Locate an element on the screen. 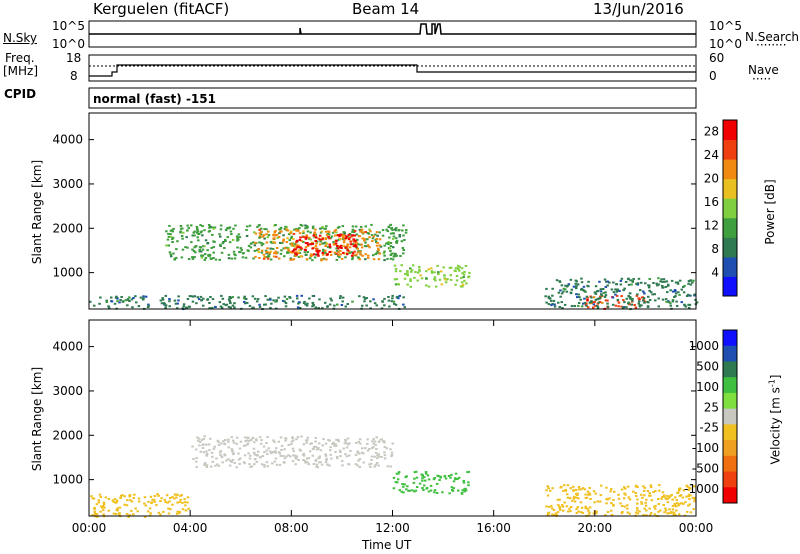 This screenshot has height=554, width=800. colorbar-swatch is located at coordinates (730, 479).